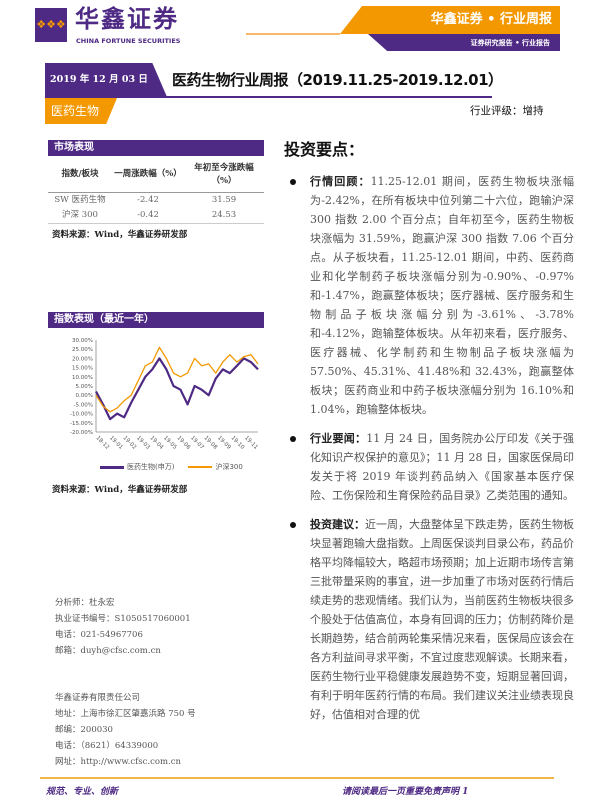 This screenshot has width=600, height=800. What do you see at coordinates (83, 405) in the screenshot?
I see `y-tick-label: -5.00%` at bounding box center [83, 405].